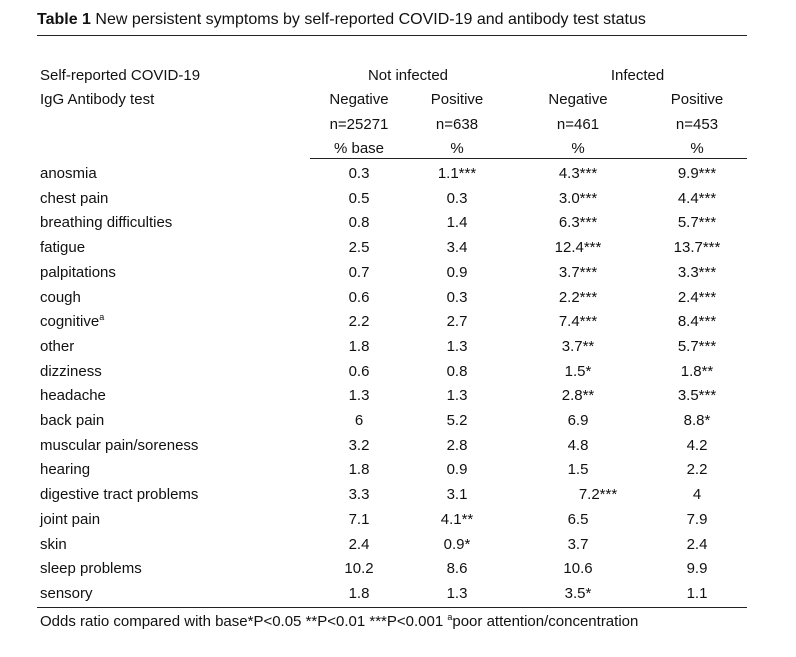 This screenshot has height=657, width=796. What do you see at coordinates (72, 421) in the screenshot?
I see `row-label: back pain` at bounding box center [72, 421].